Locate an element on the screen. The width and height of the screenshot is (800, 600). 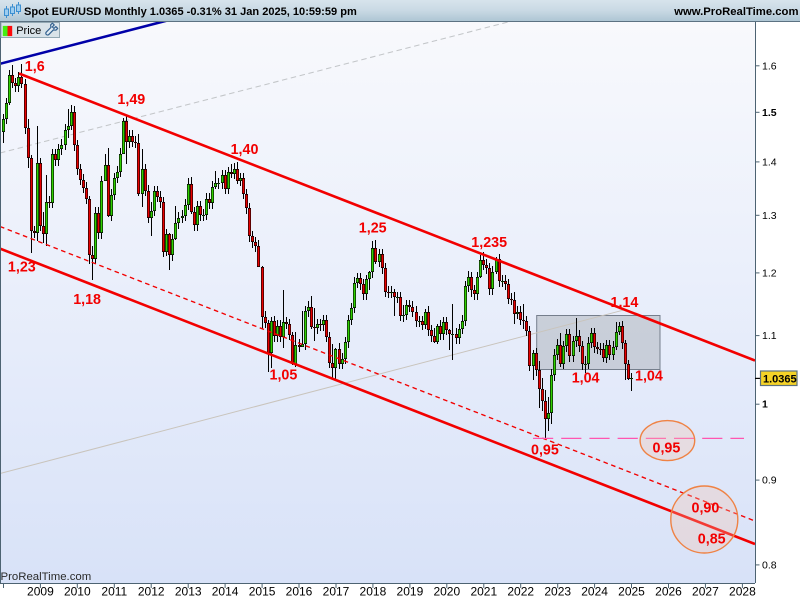
svg-text: 2021 is located at coordinates (483, 592).